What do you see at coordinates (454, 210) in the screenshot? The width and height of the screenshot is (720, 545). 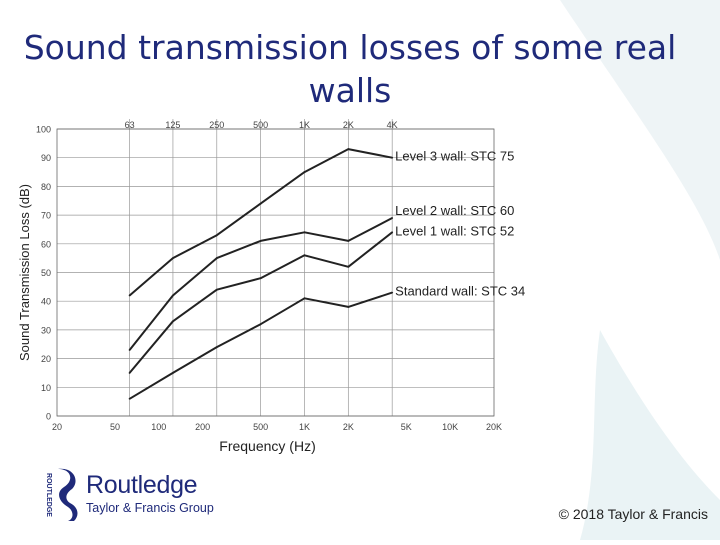 I see `series-label: Level 2 wall: STC 60` at bounding box center [454, 210].